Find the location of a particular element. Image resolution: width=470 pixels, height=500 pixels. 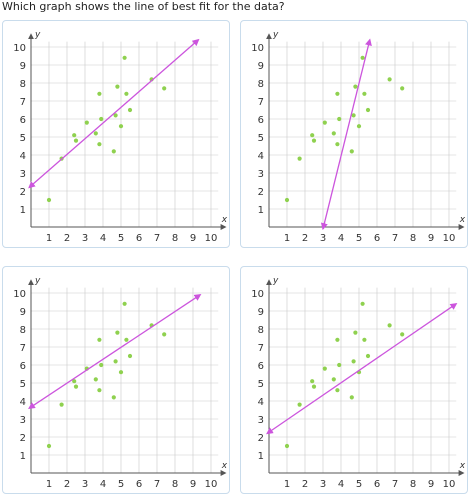

y-tick-label: 8 is located at coordinates (261, 84).